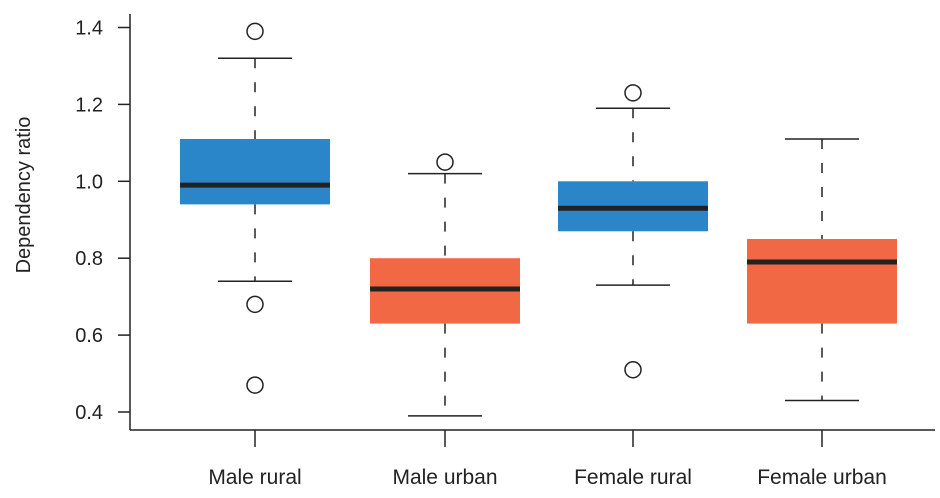  Describe the element at coordinates (822, 477) in the screenshot. I see `x-tick-label: Female urban` at that location.